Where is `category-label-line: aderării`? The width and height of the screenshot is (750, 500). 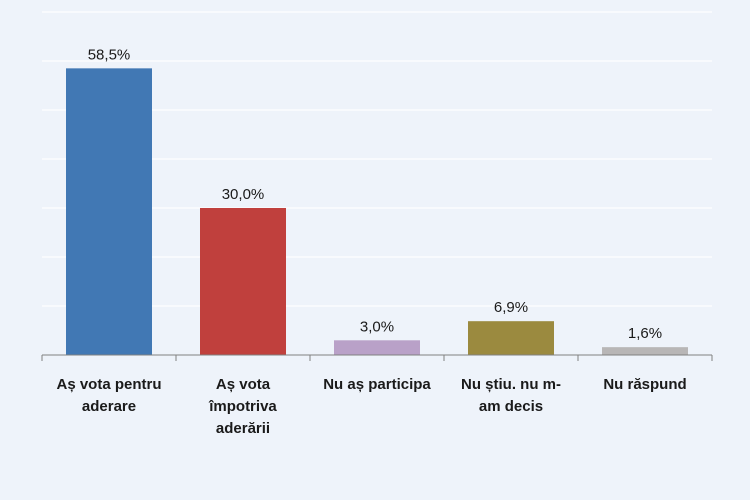 category-label-line: aderării is located at coordinates (243, 428).